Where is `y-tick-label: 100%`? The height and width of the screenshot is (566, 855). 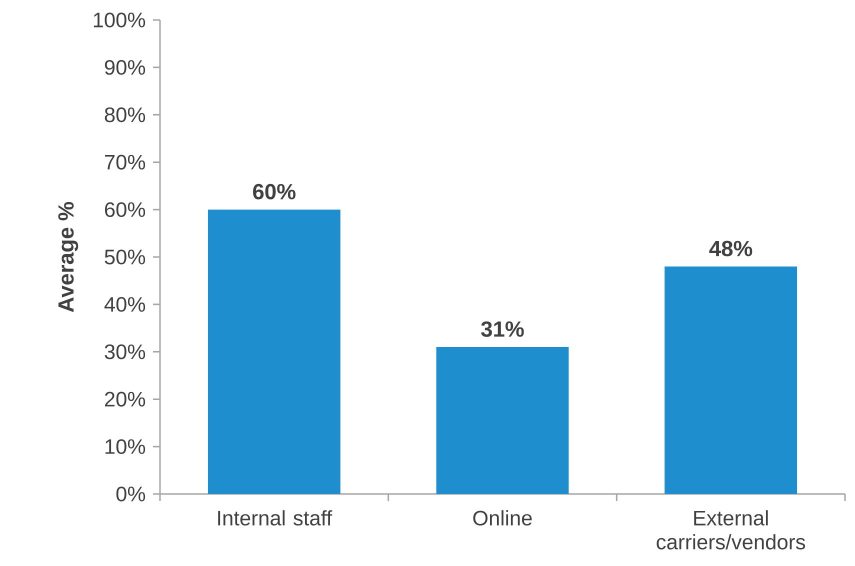 y-tick-label: 100% is located at coordinates (120, 20).